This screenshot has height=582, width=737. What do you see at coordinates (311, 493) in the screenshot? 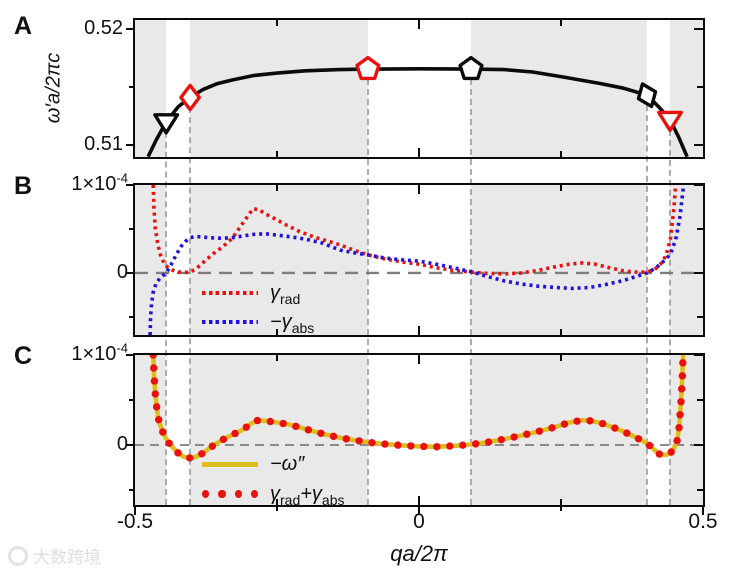
I see `plus-gamma-symbol: +γ` at bounding box center [311, 493].